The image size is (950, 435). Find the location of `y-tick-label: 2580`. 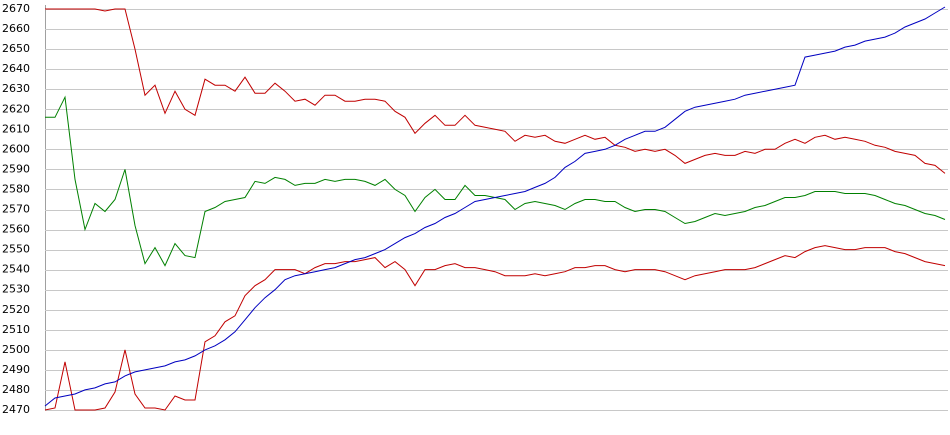

y-tick-label: 2580 is located at coordinates (16, 188).